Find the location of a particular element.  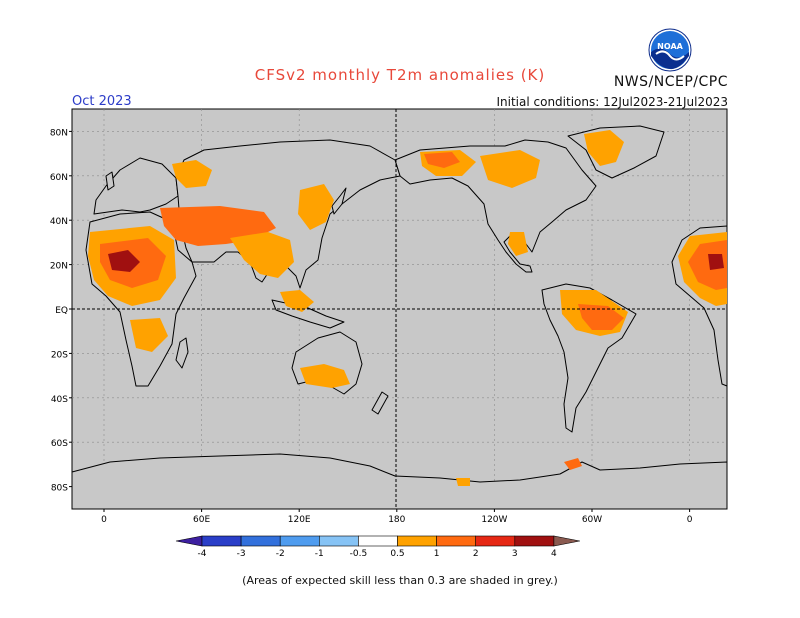

valid-month-label: Oct 2023 is located at coordinates (102, 101).